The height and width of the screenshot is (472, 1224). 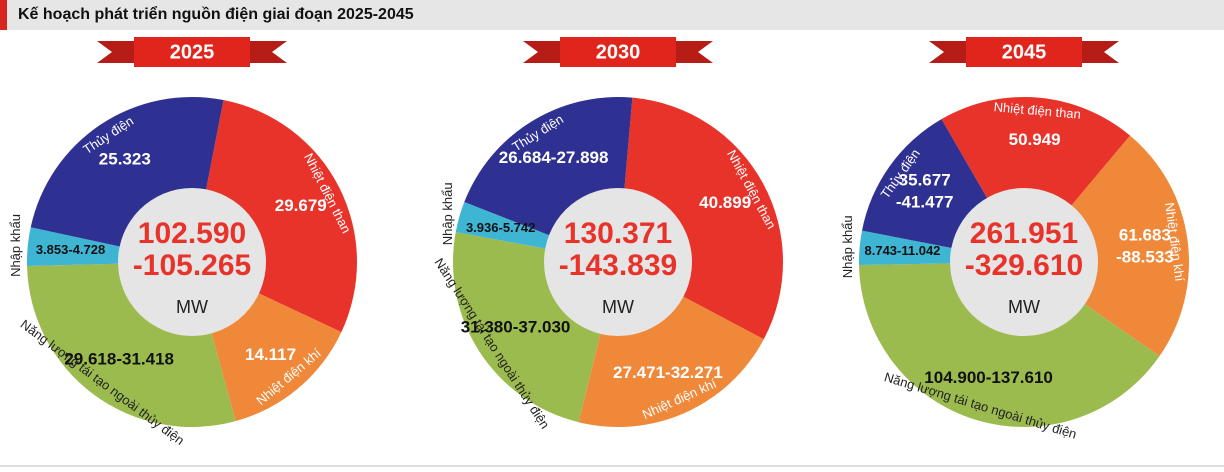 I want to click on value-label: 61.683, so click(x=1145, y=234).